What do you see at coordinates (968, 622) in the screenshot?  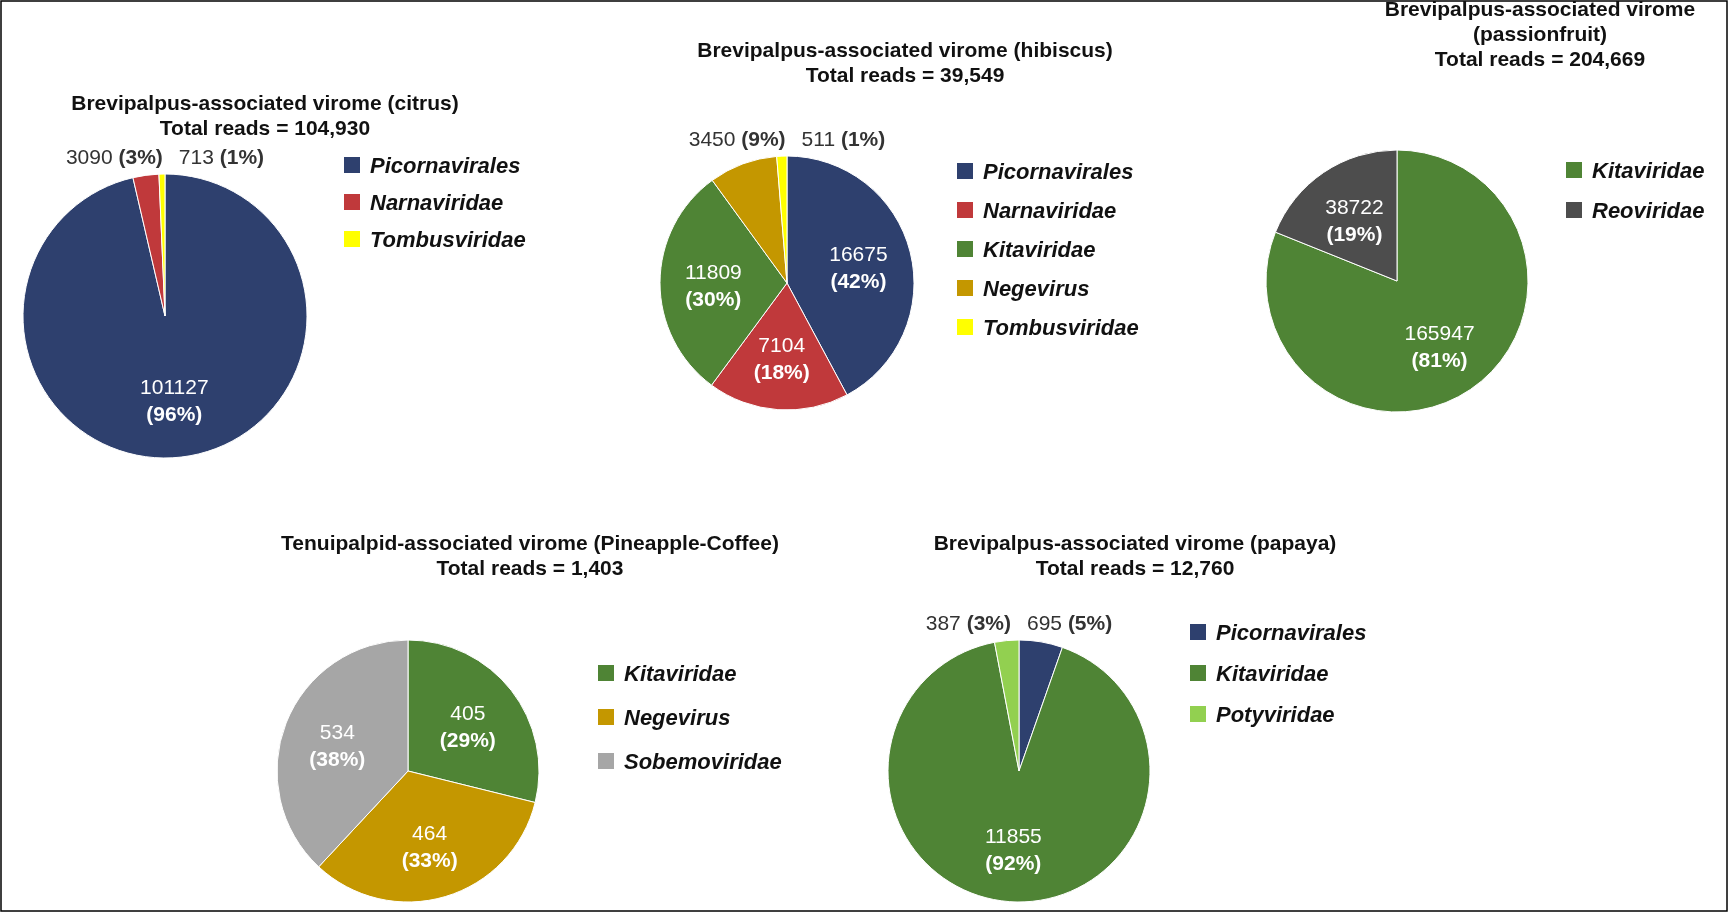 I see `data-label: 387 (3%)` at bounding box center [968, 622].